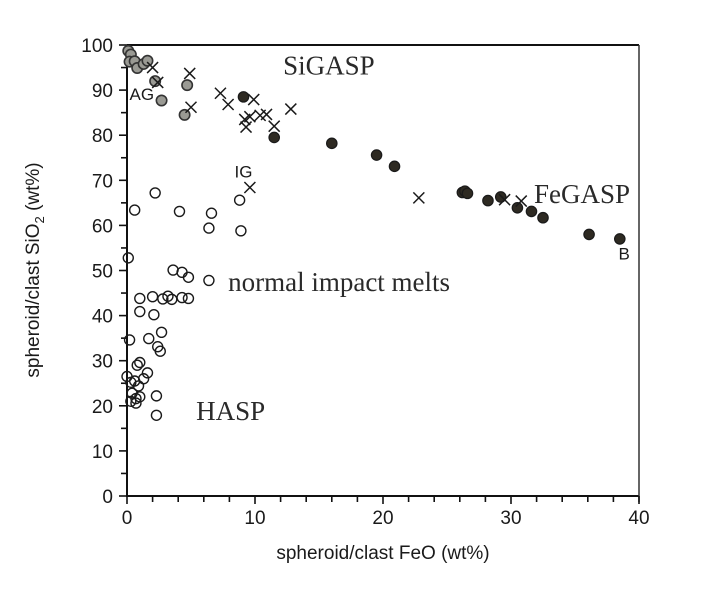 The width and height of the screenshot is (702, 595). I want to click on x-tick-label: 40, so click(638, 518).